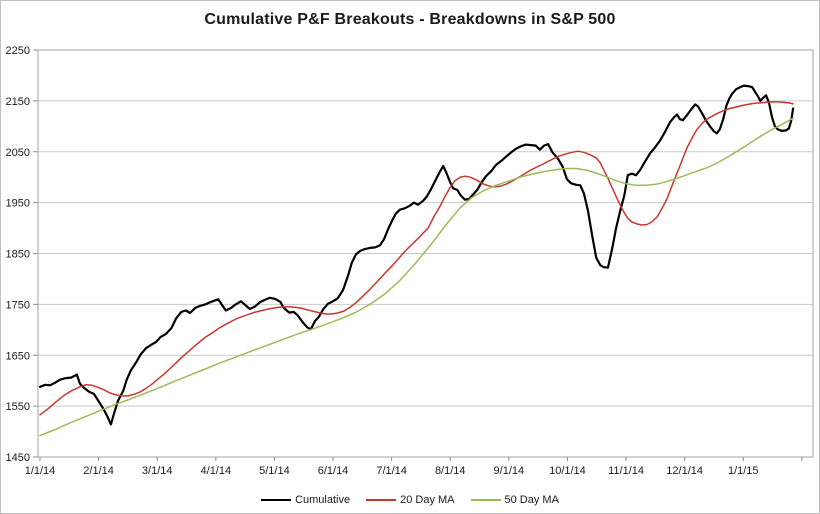 The height and width of the screenshot is (514, 820). Describe the element at coordinates (18, 51) in the screenshot. I see `y-tick-label: 2250` at that location.